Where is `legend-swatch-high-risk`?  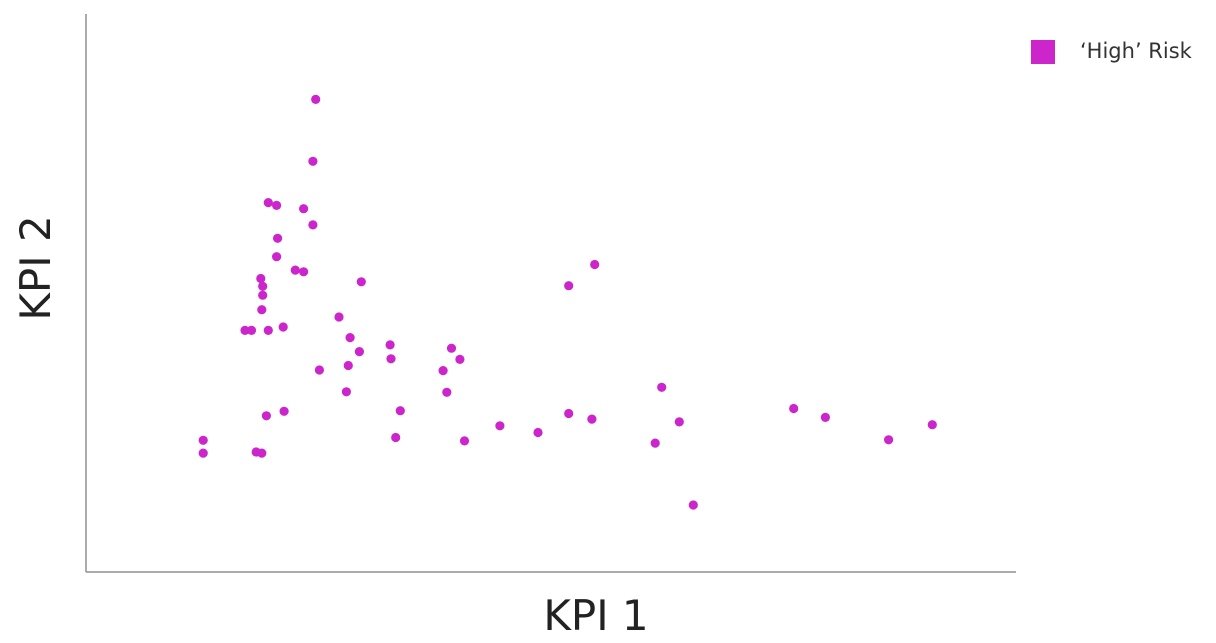 legend-swatch-high-risk is located at coordinates (1043, 52).